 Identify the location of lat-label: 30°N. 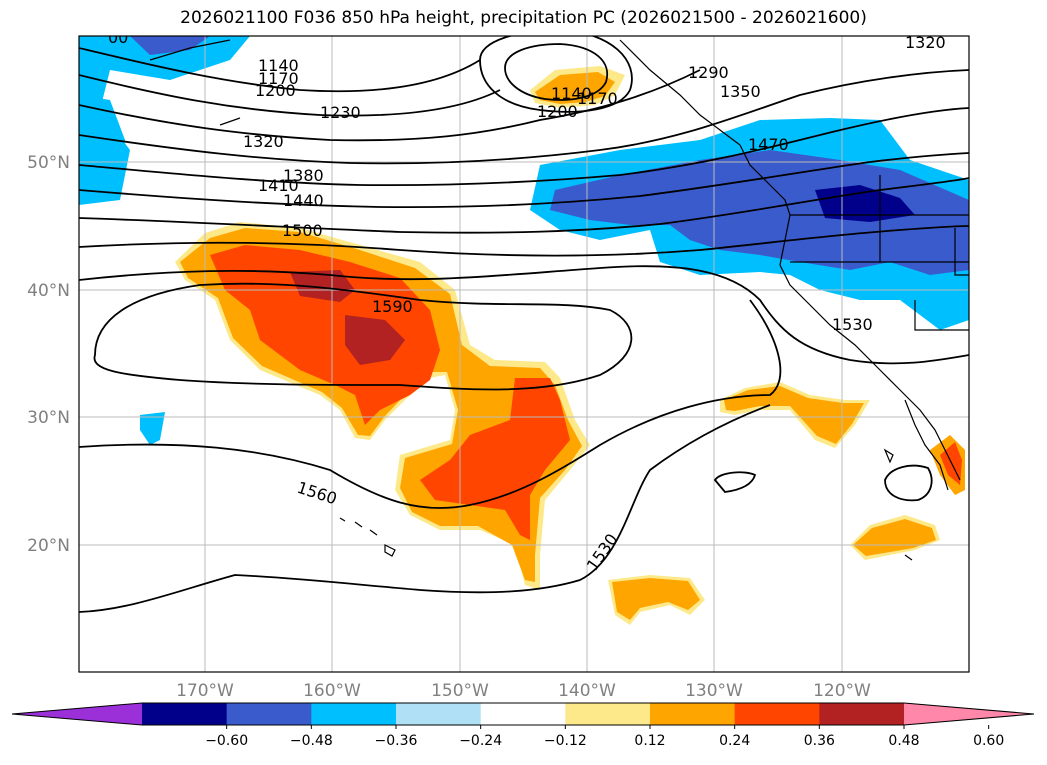
(48, 418).